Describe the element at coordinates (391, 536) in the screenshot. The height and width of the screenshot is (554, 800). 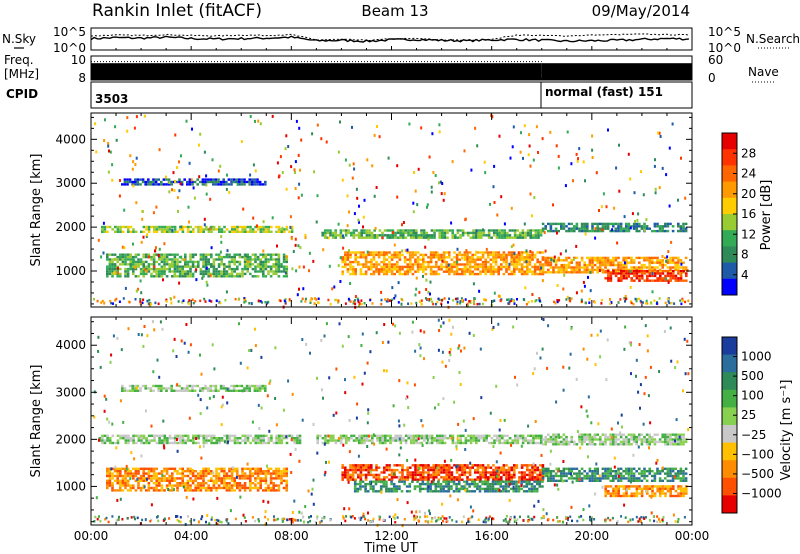
I see `x-tick-label-4: 12:00` at that location.